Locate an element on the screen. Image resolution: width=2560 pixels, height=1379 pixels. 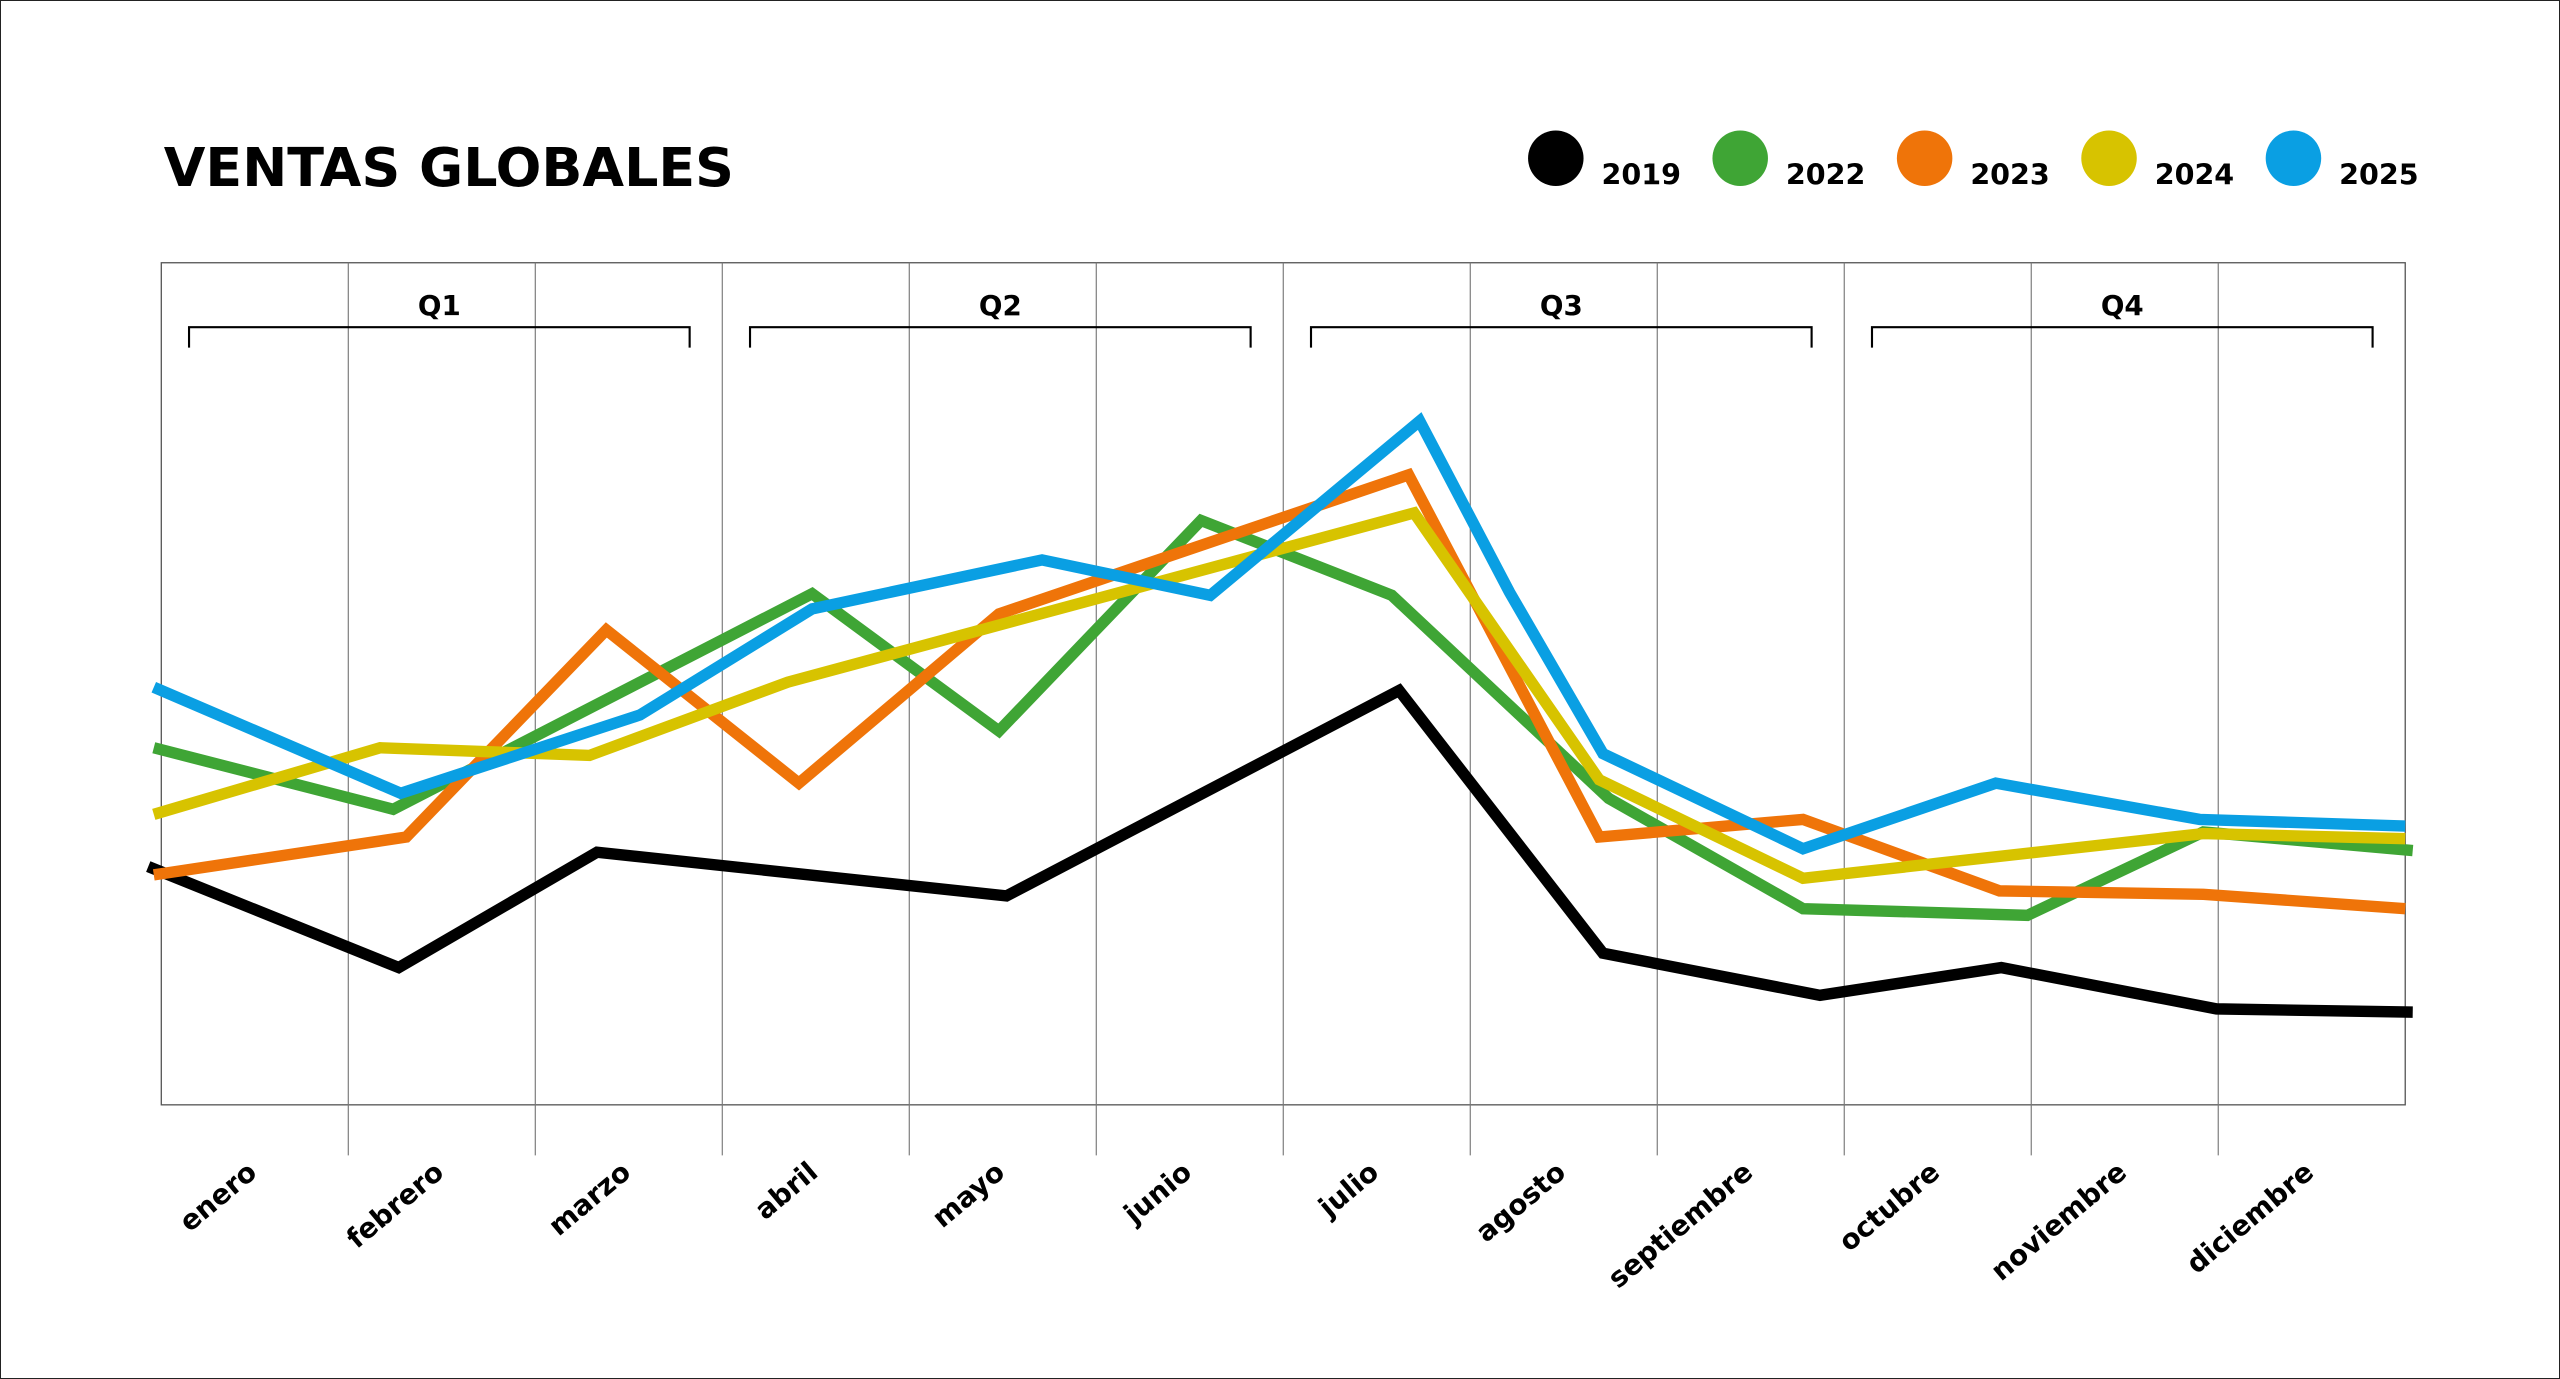
quarter-label: Q3 is located at coordinates (1561, 305).